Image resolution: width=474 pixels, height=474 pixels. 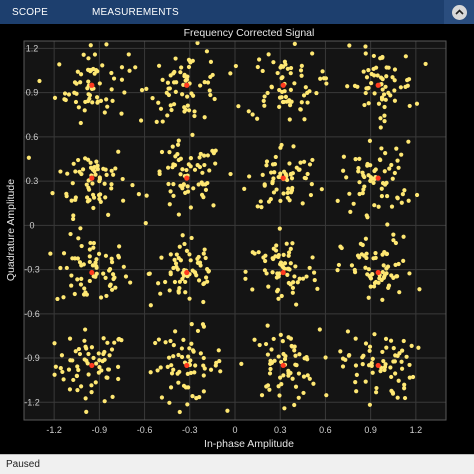 What do you see at coordinates (32, 402) in the screenshot?
I see `y-tick-label: -1.2` at bounding box center [32, 402].